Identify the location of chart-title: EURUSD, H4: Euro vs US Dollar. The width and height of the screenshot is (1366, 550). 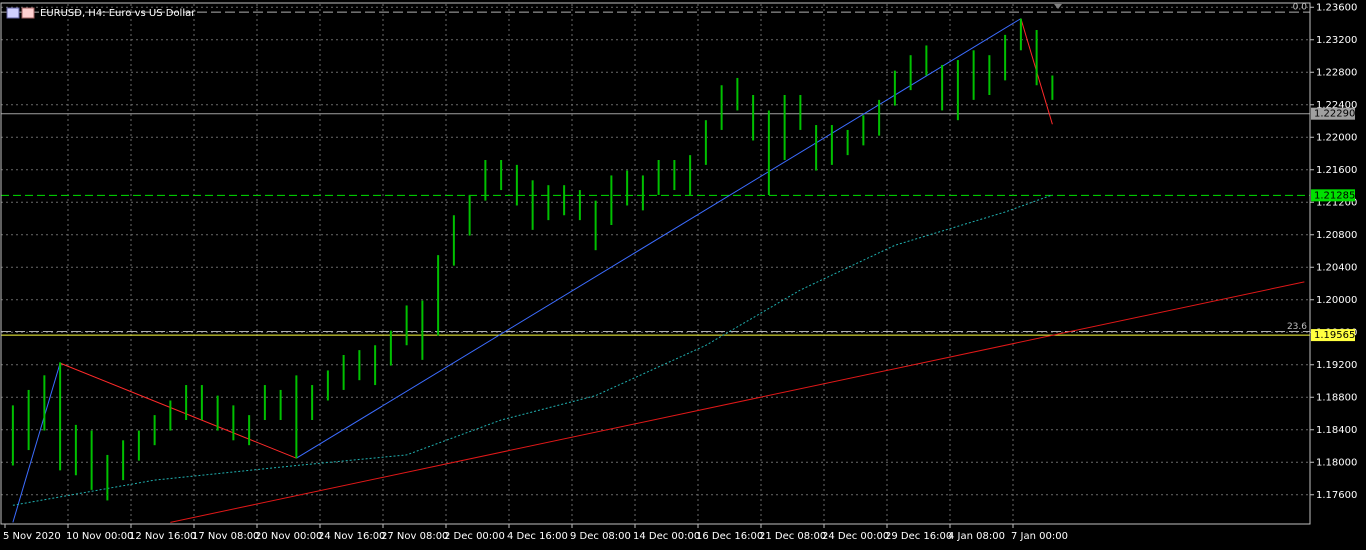
(118, 13).